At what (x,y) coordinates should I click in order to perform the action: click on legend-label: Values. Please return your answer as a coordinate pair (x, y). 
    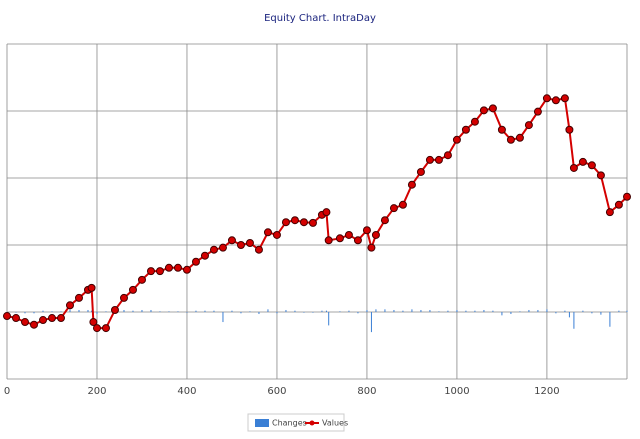
    Looking at the image, I should click on (335, 423).